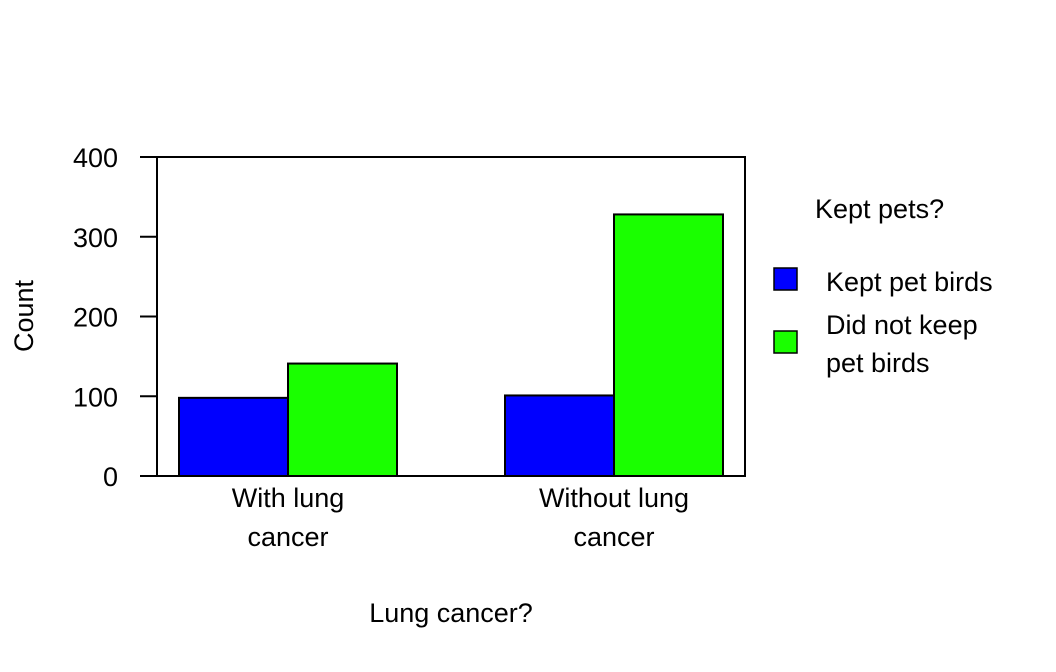 The width and height of the screenshot is (1056, 672). I want to click on x-axis: With lung cancer Without lung cancer, so click(460, 517).